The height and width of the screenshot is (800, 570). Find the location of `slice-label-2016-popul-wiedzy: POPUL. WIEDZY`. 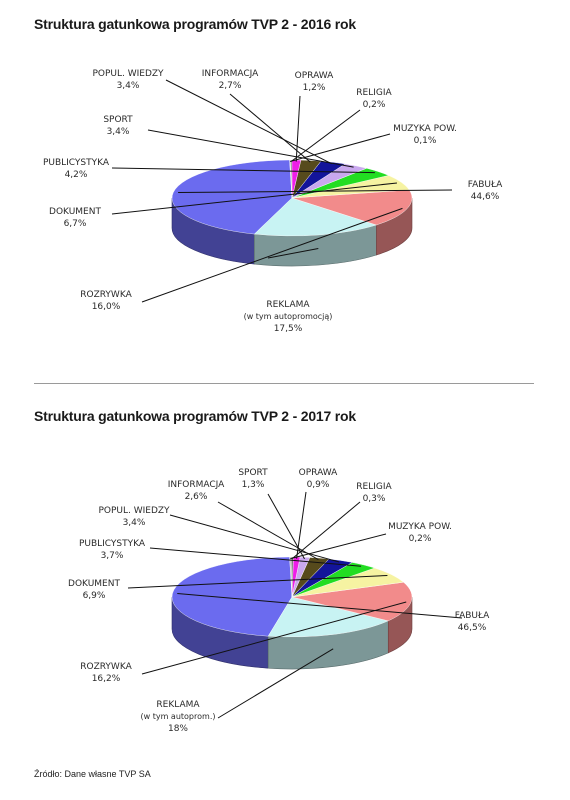

slice-label-2016-popul-wiedzy: POPUL. WIEDZY is located at coordinates (128, 74).